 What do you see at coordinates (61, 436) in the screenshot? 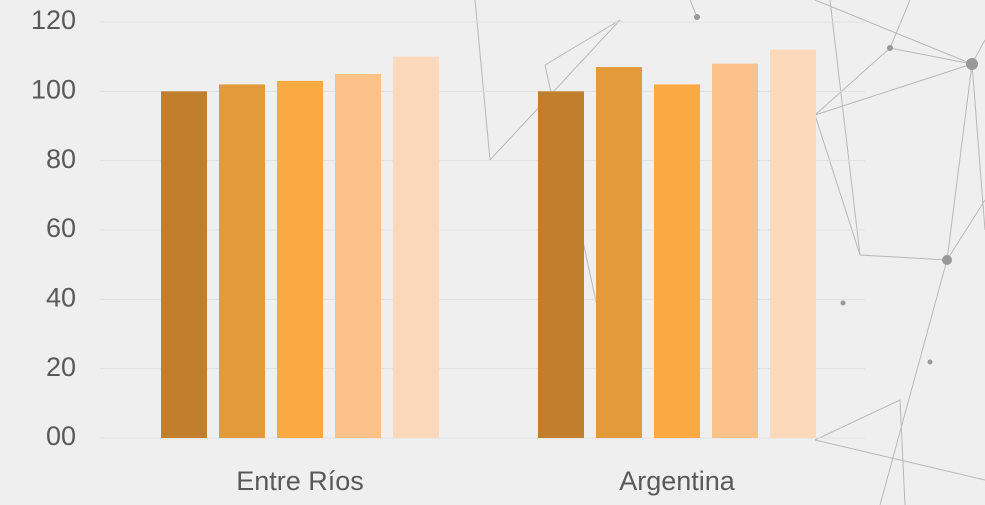
I see `y-tick-label: 00` at bounding box center [61, 436].